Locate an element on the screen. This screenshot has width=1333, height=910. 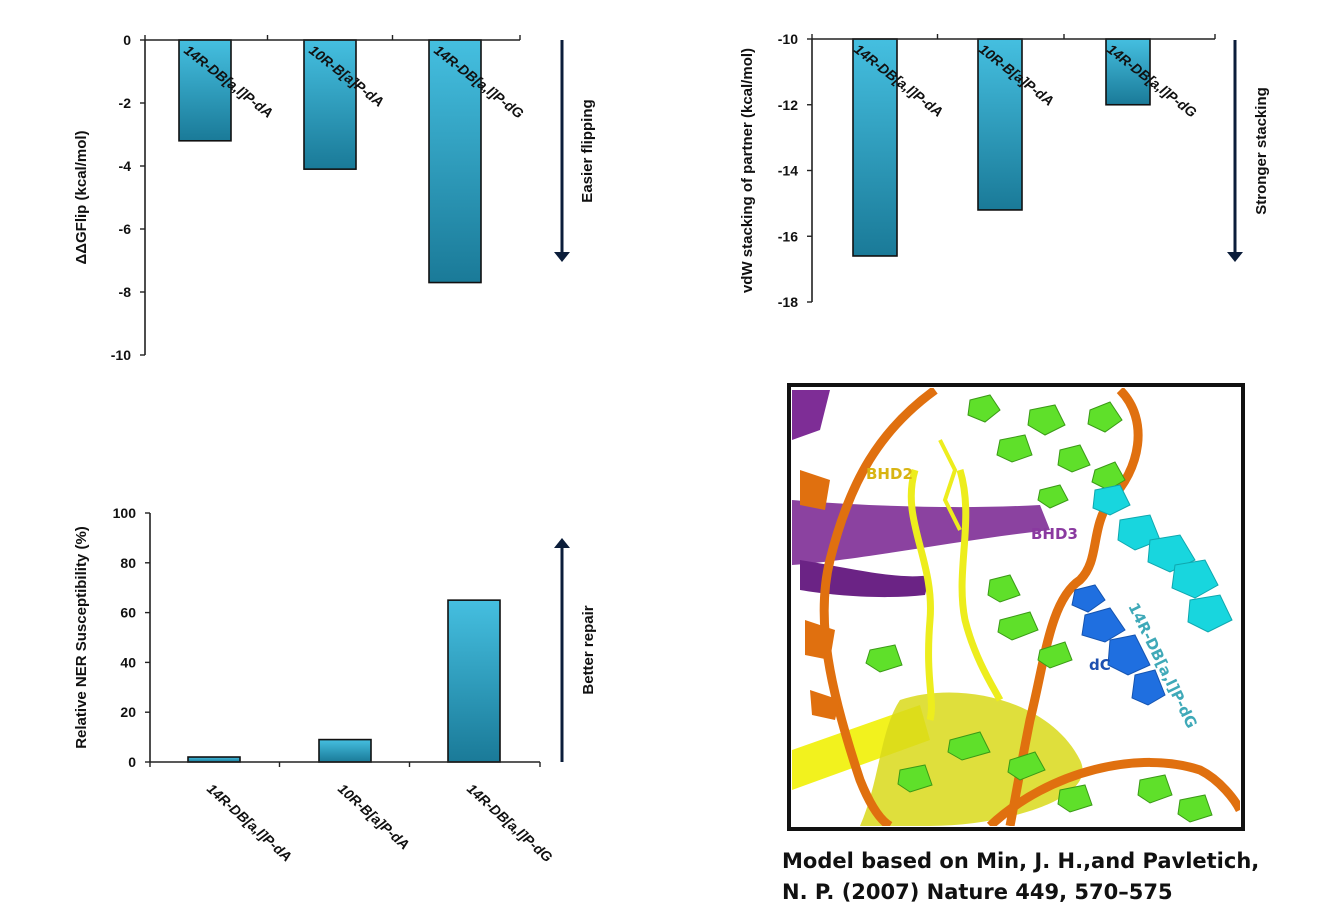
bhd3-label: BHD3 is located at coordinates (1054, 534).